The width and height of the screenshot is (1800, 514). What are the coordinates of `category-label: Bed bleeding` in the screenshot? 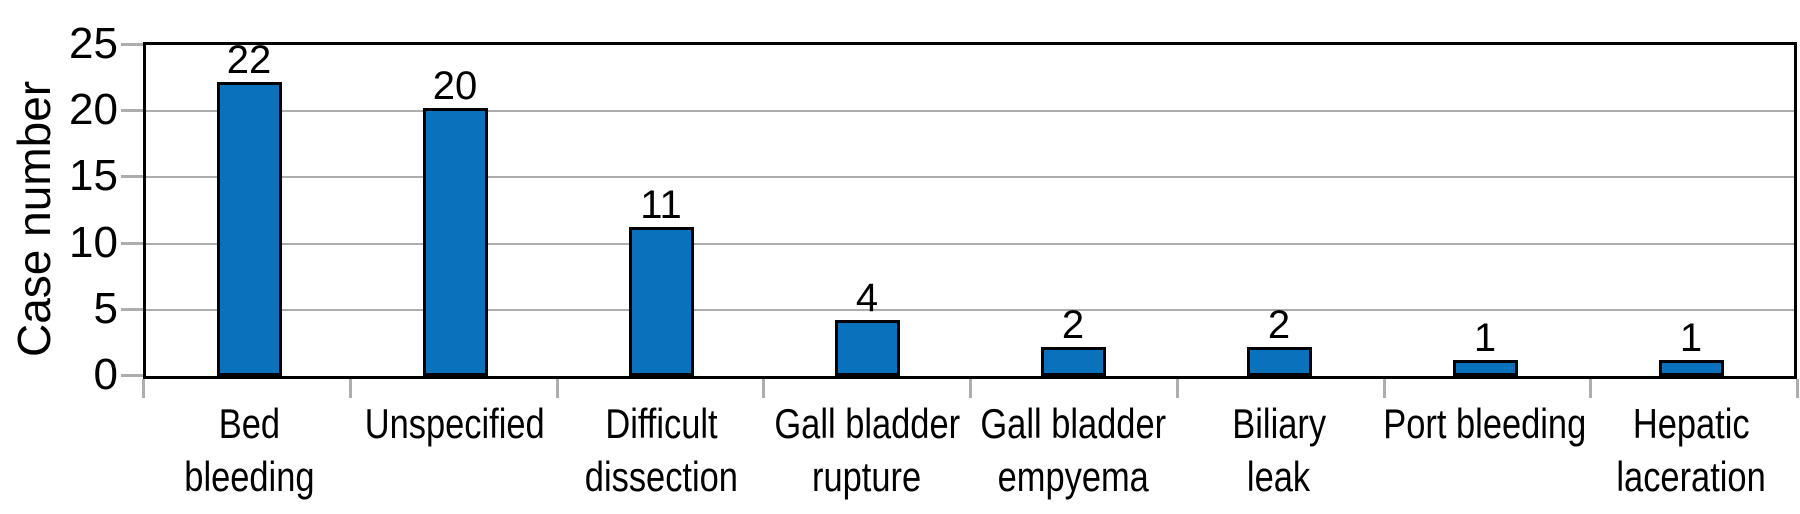 It's located at (249, 450).